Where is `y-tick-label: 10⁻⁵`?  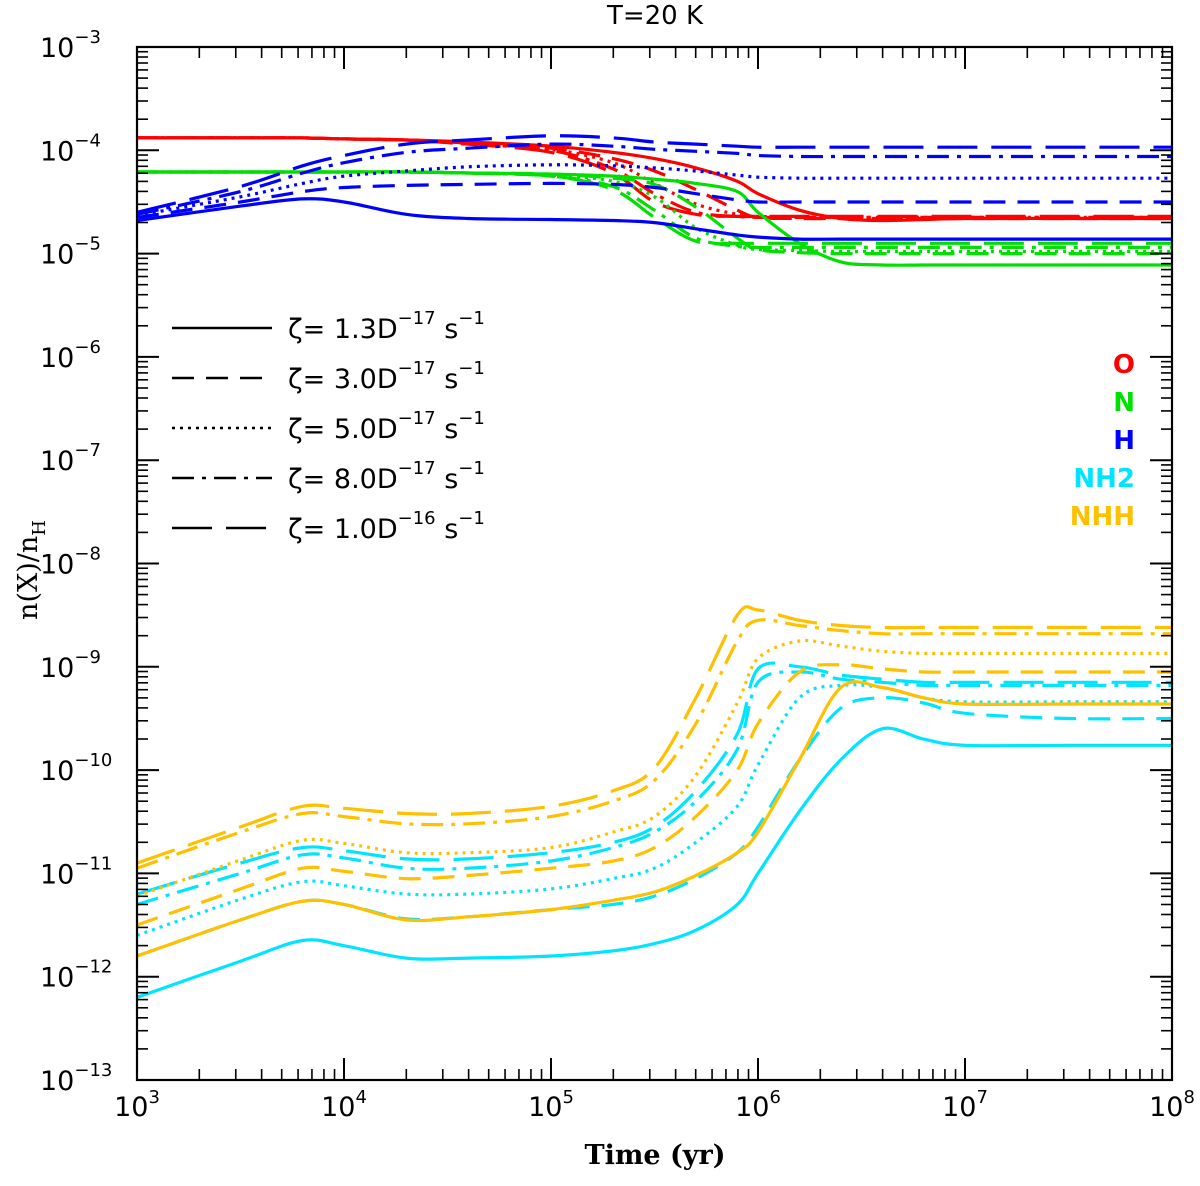
y-tick-label: 10⁻⁵ is located at coordinates (70, 252).